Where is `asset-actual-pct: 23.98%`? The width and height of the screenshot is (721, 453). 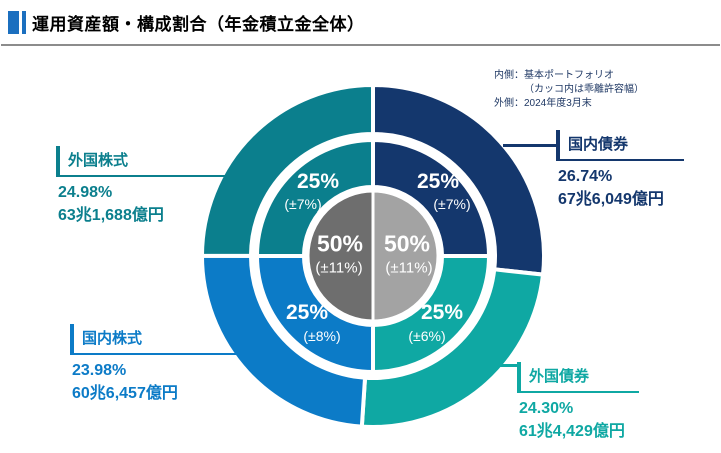
asset-actual-pct: 23.98% is located at coordinates (99, 370).